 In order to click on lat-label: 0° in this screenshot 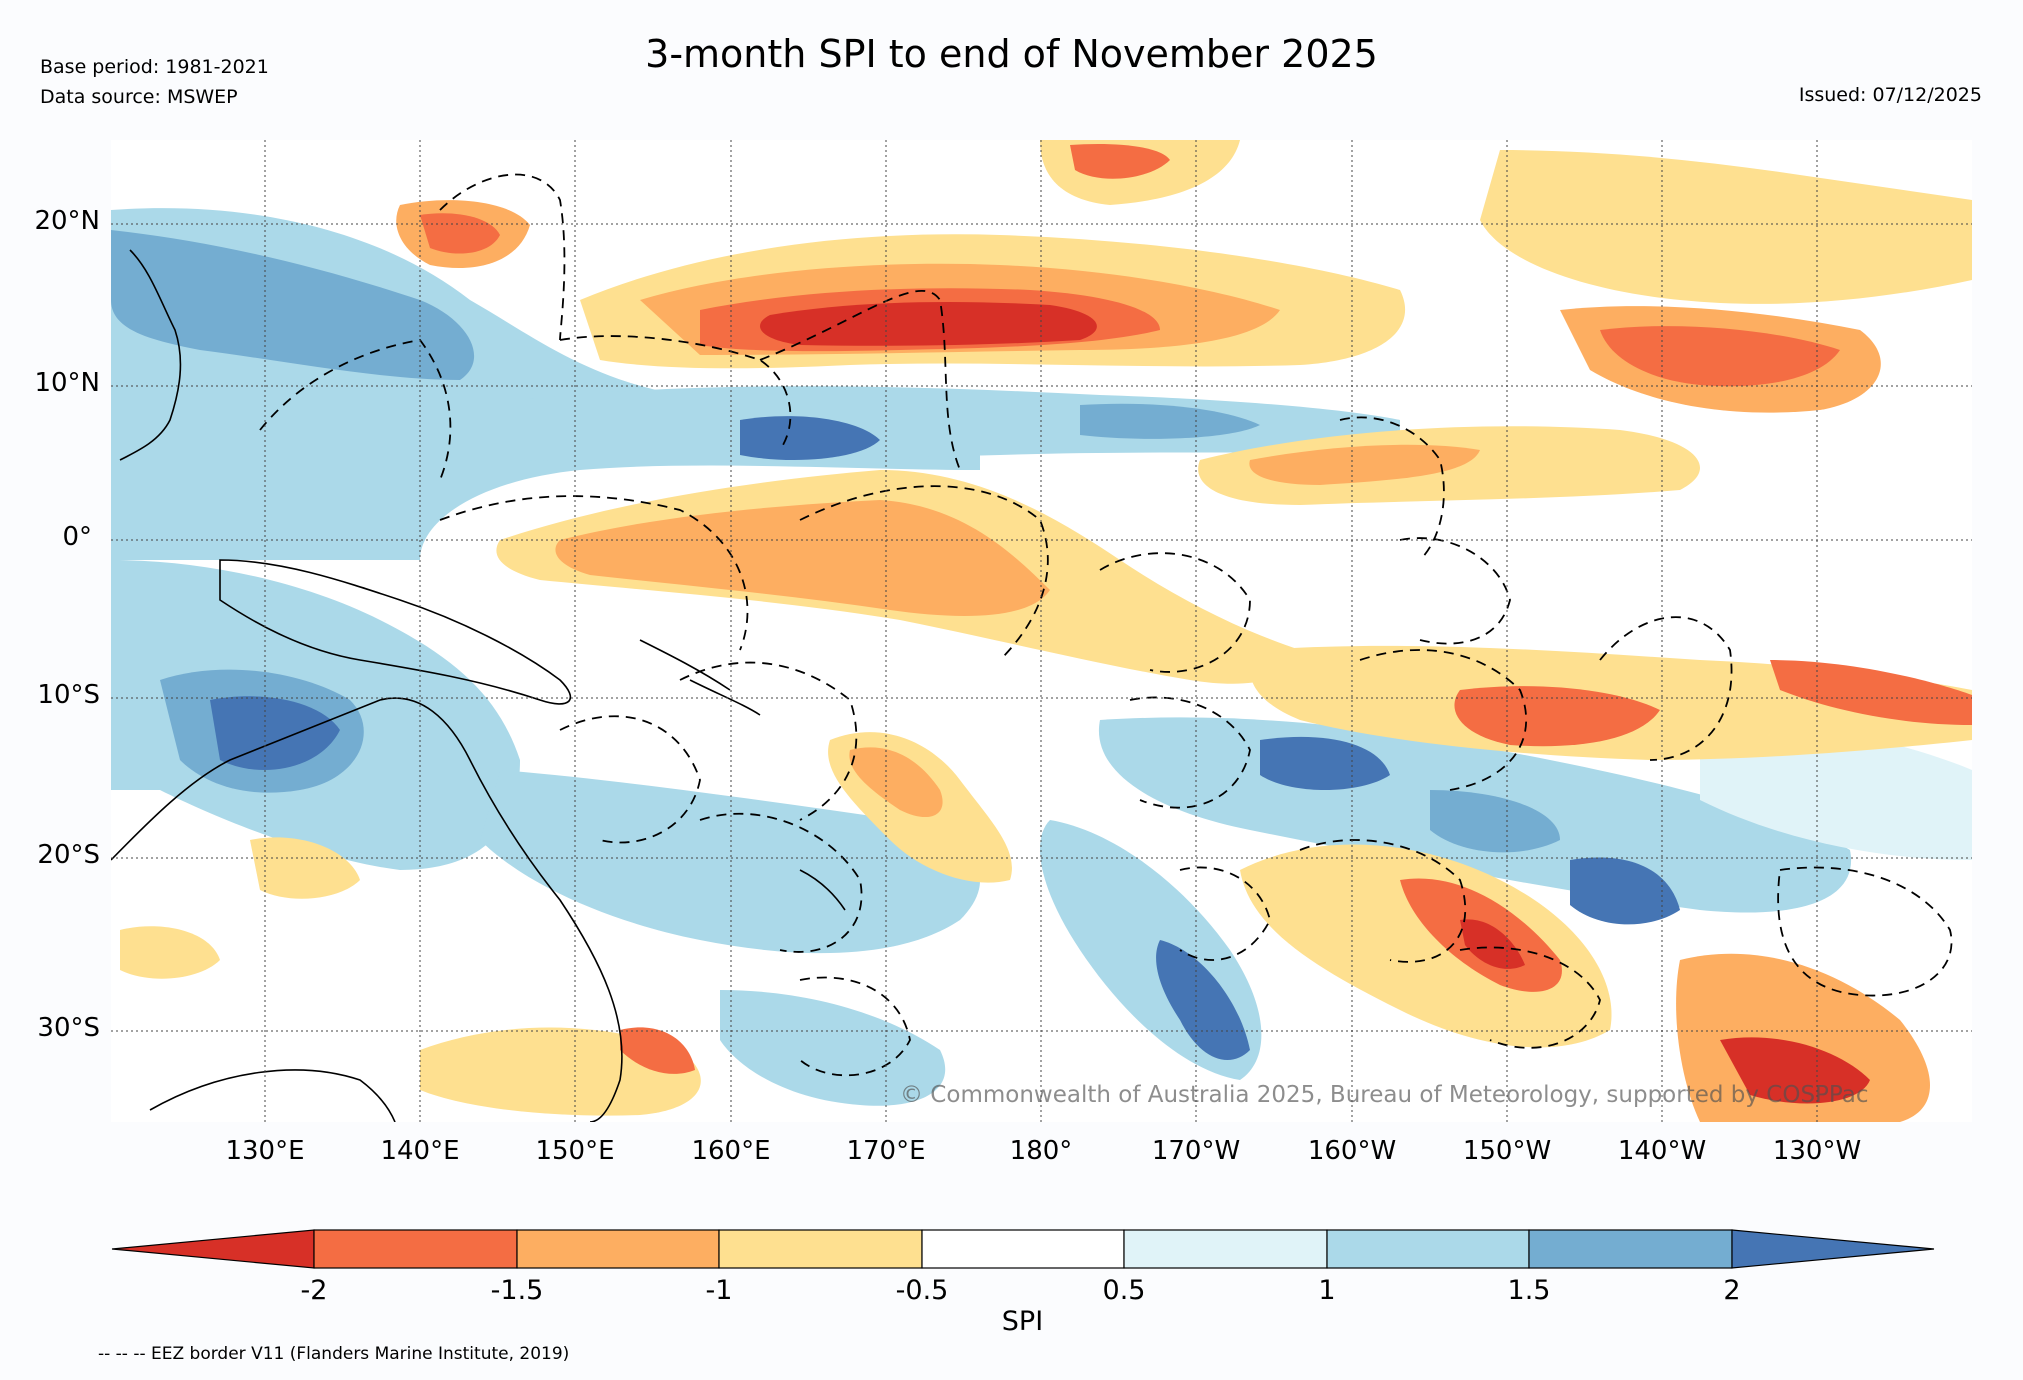, I will do `click(77, 537)`.